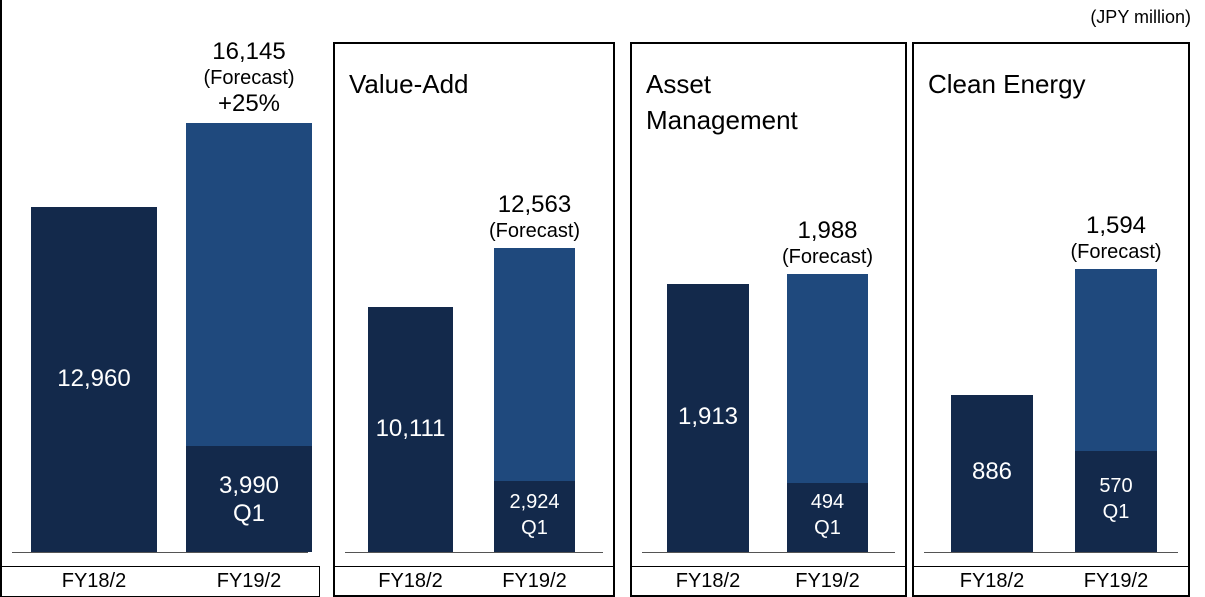 The image size is (1205, 597). I want to click on value-label: 1,988, so click(827, 230).